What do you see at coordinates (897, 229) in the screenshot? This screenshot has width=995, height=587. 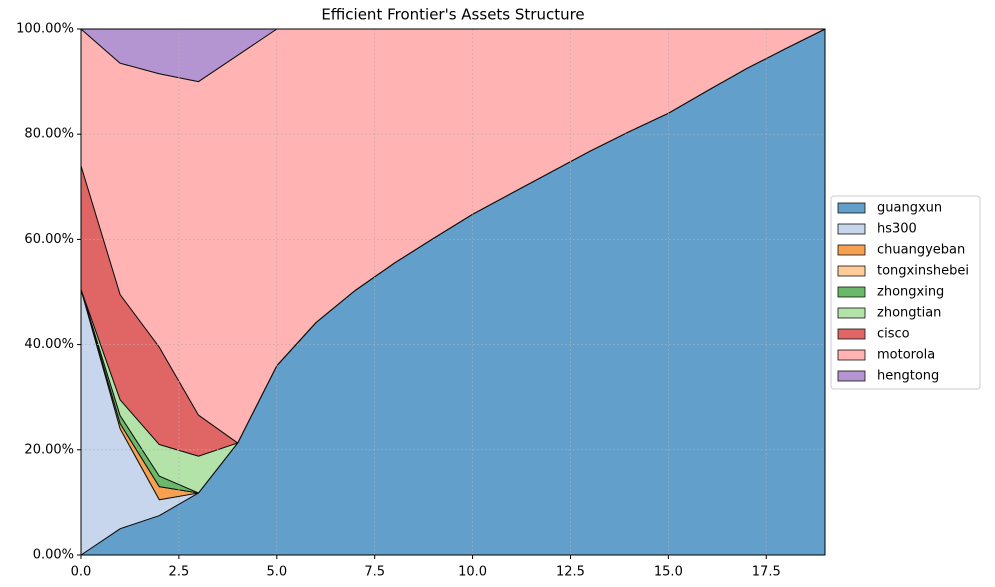 I see `legend-label: hs300` at bounding box center [897, 229].